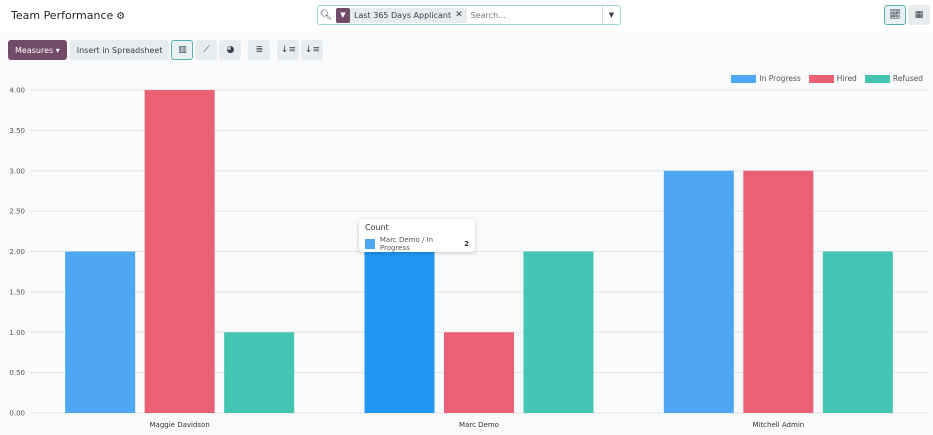  Describe the element at coordinates (17, 212) in the screenshot. I see `y-tick-label: 2.50` at that location.